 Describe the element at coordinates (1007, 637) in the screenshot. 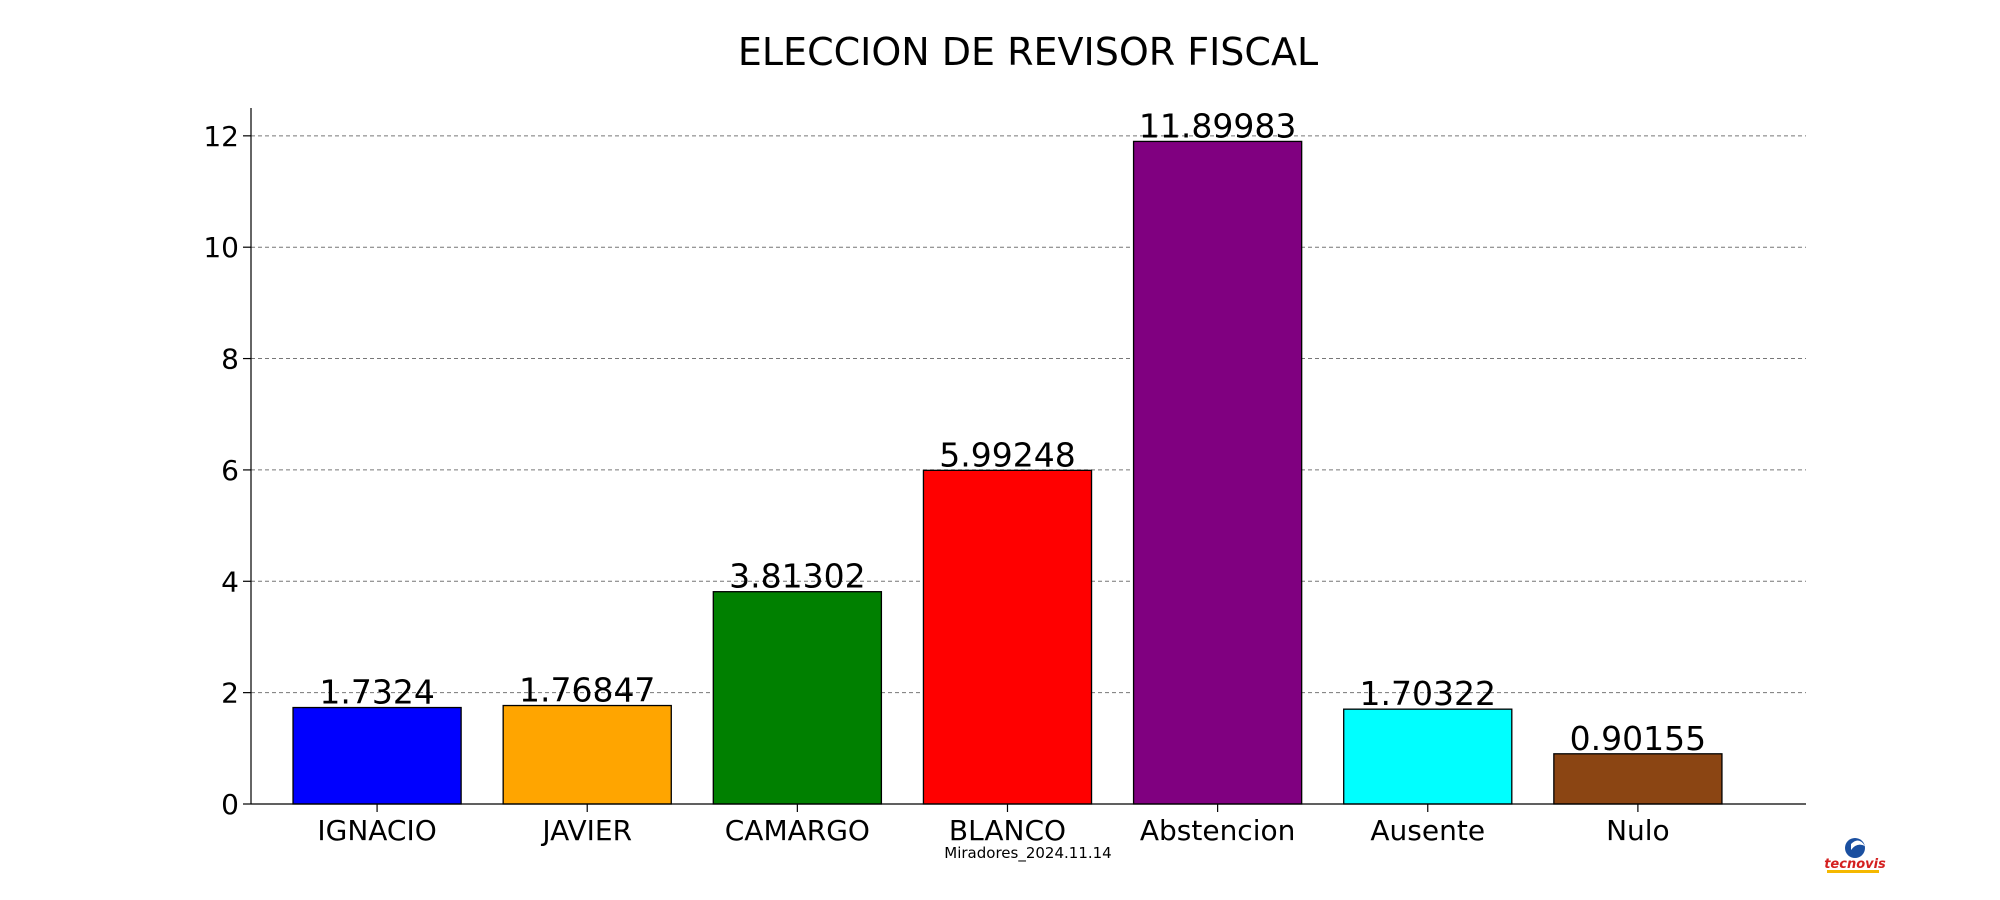

I see `bar-blanco` at that location.